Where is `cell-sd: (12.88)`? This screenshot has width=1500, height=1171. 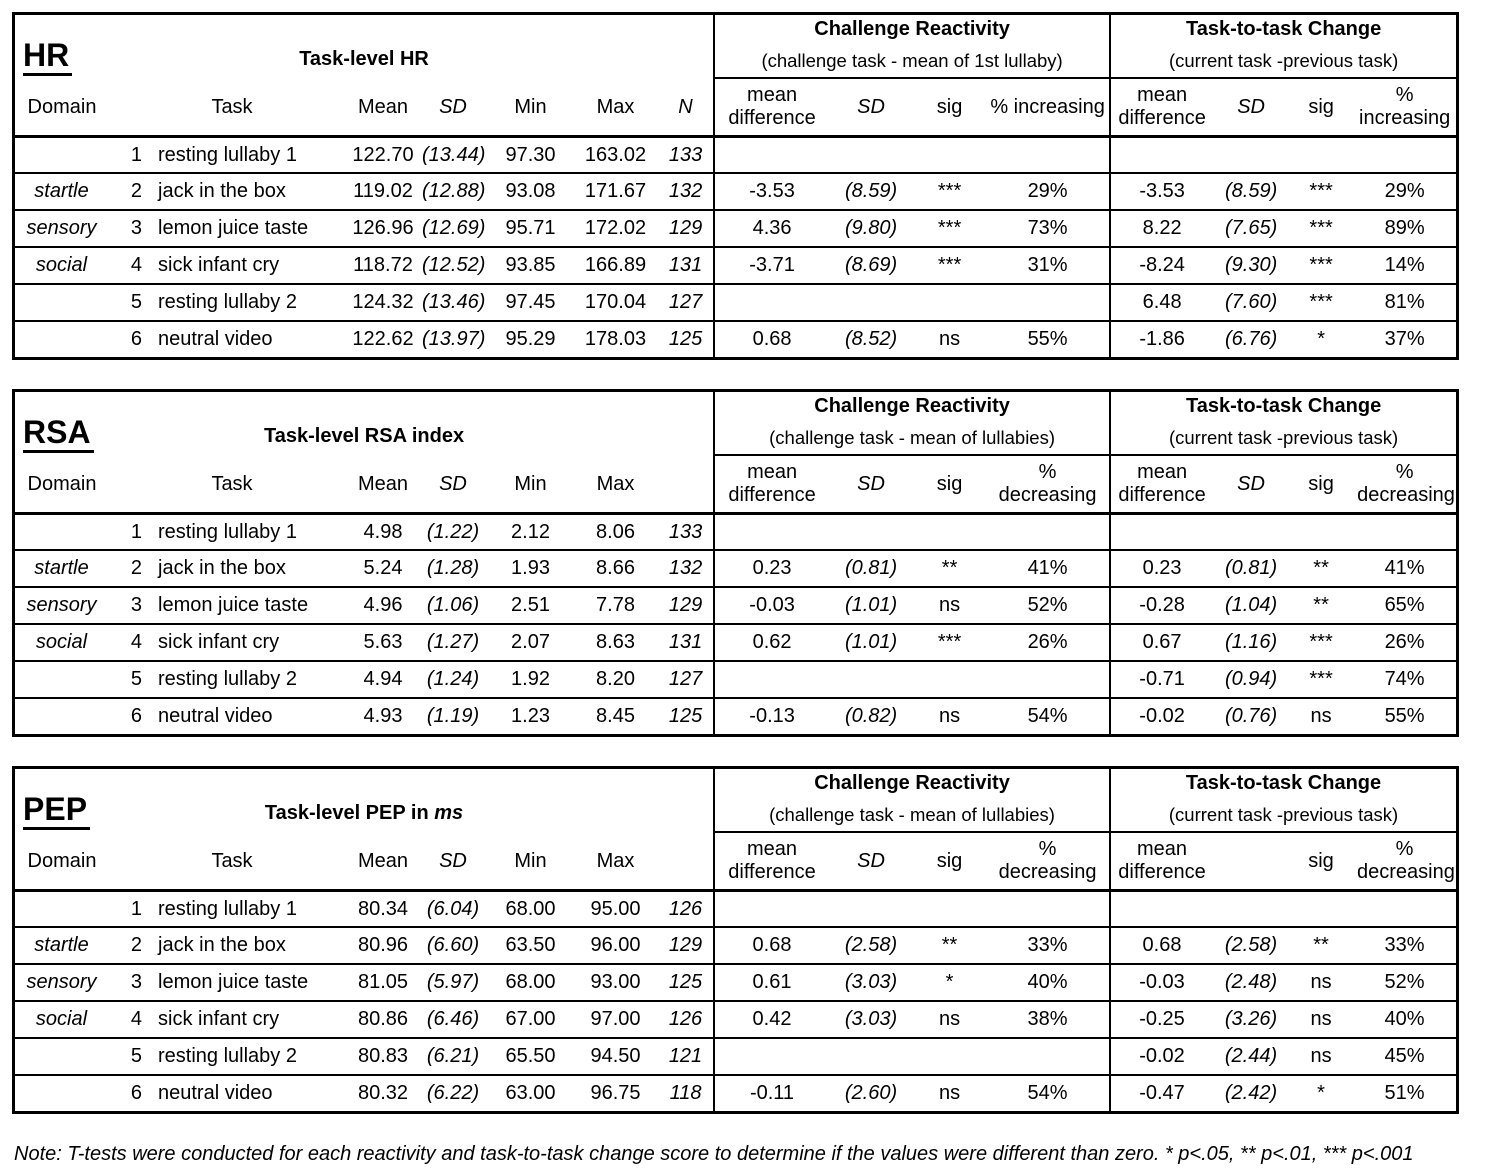 cell-sd: (12.88) is located at coordinates (453, 190).